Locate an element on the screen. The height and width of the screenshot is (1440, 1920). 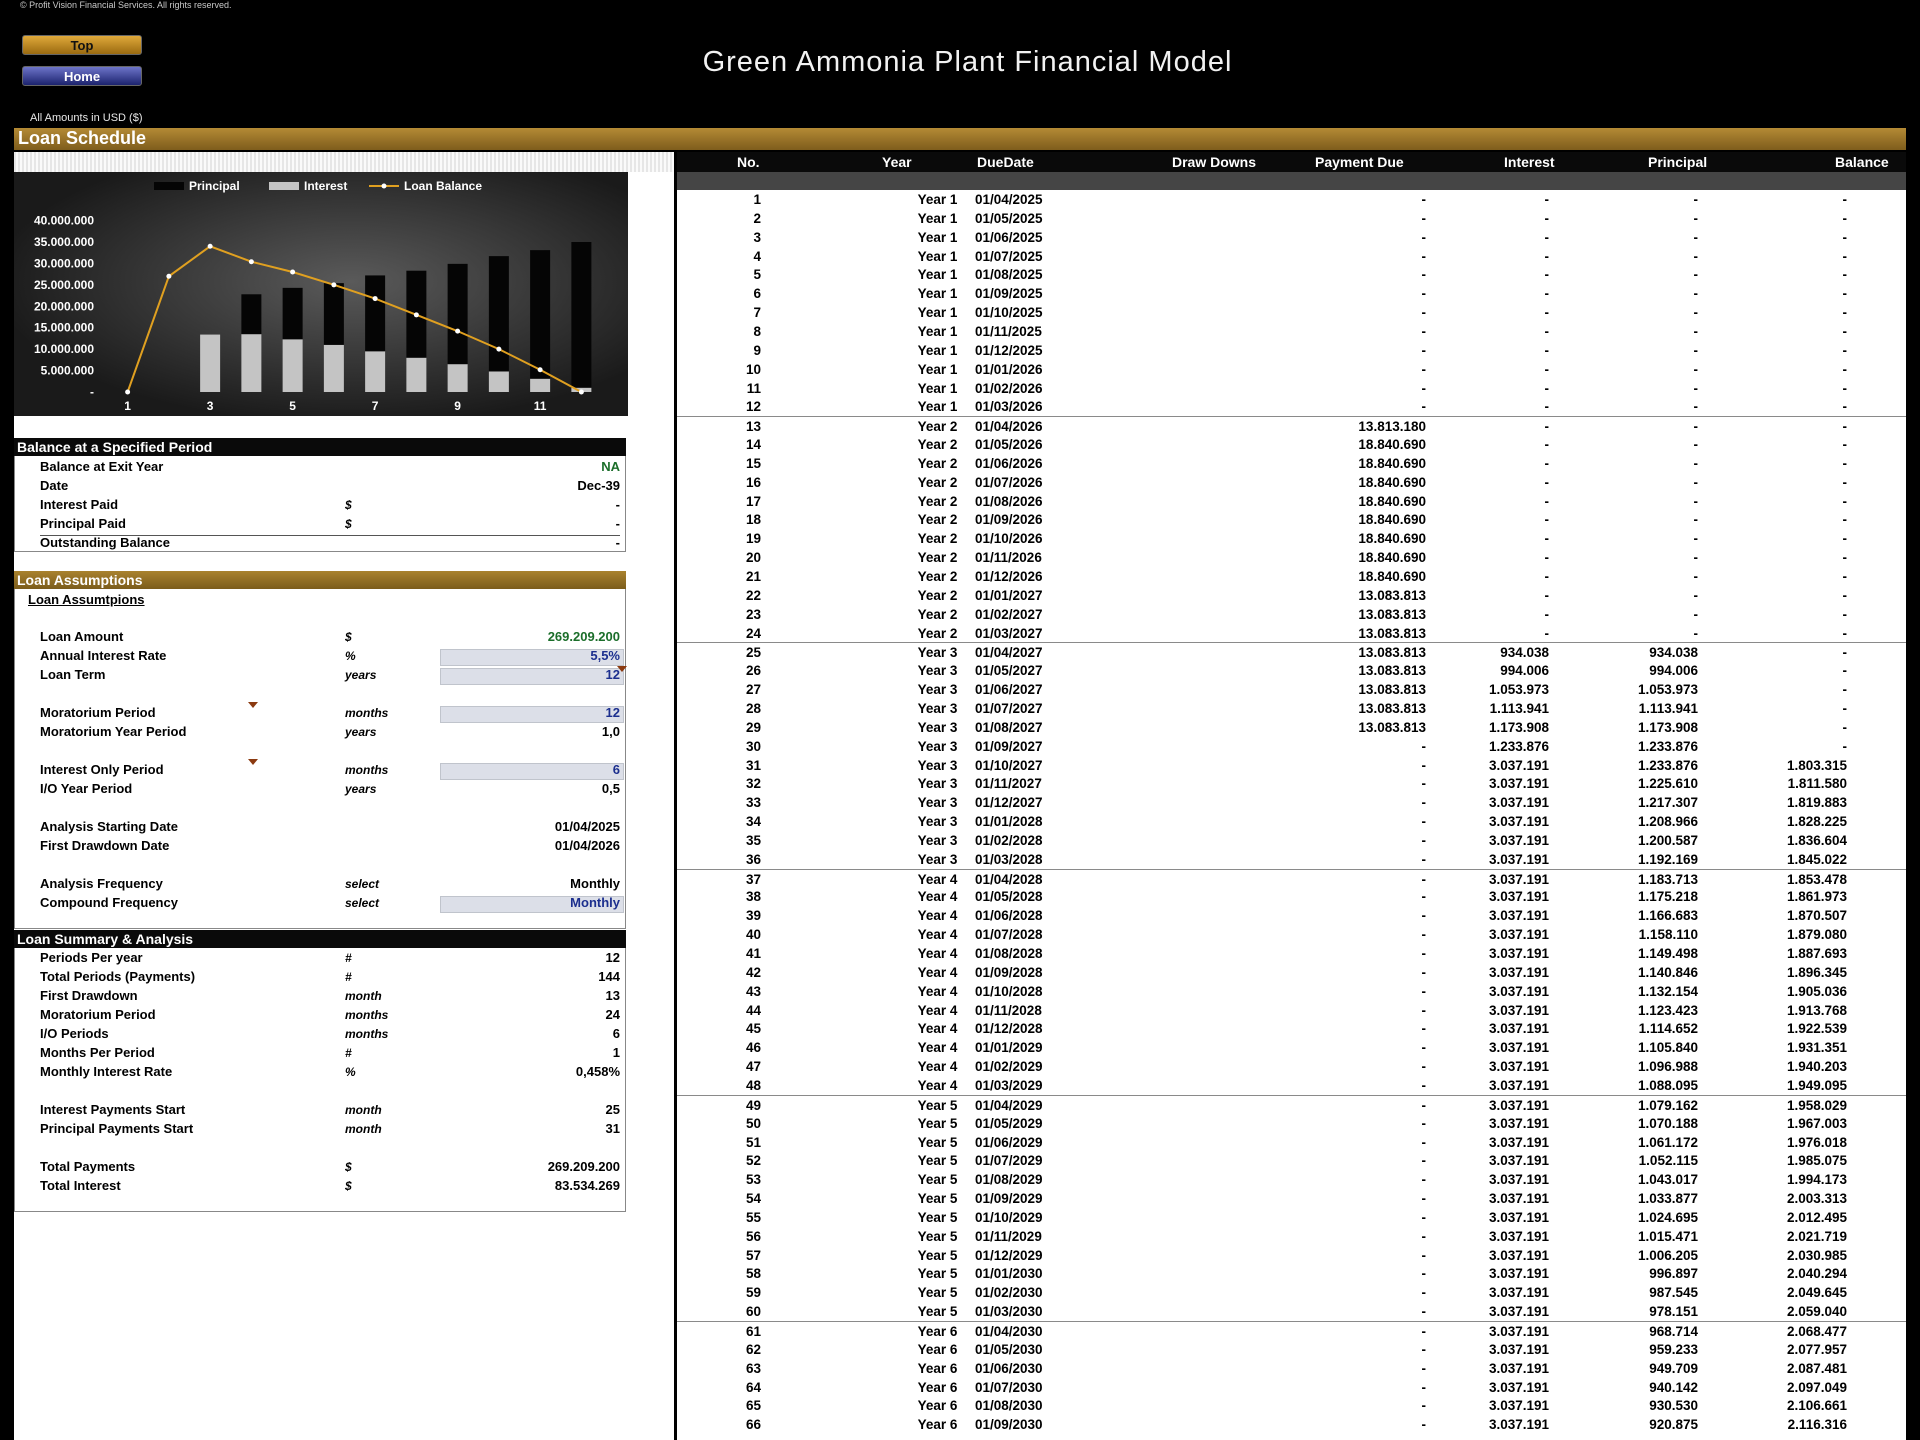
row-no: 20 is located at coordinates (753, 558).